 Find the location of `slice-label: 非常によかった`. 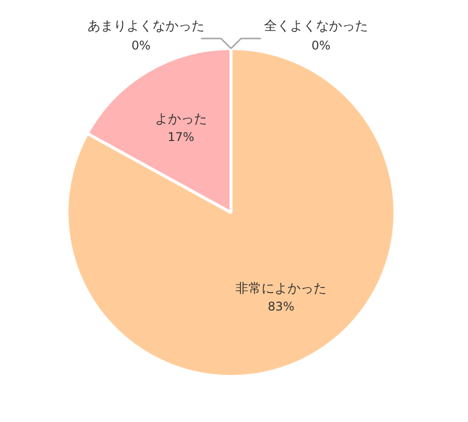

slice-label: 非常によかった is located at coordinates (281, 289).